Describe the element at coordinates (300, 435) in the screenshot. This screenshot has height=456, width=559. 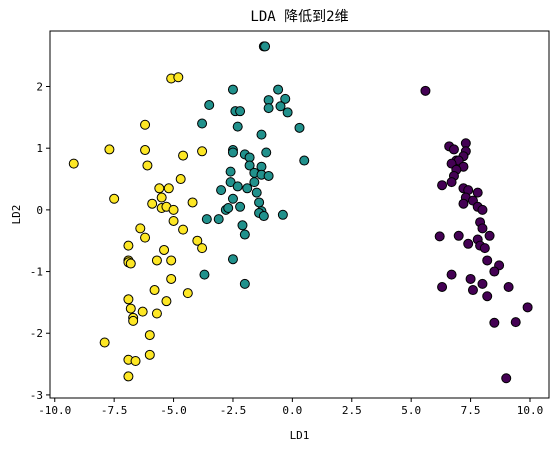
I see `x-axis-label: LD1` at that location.